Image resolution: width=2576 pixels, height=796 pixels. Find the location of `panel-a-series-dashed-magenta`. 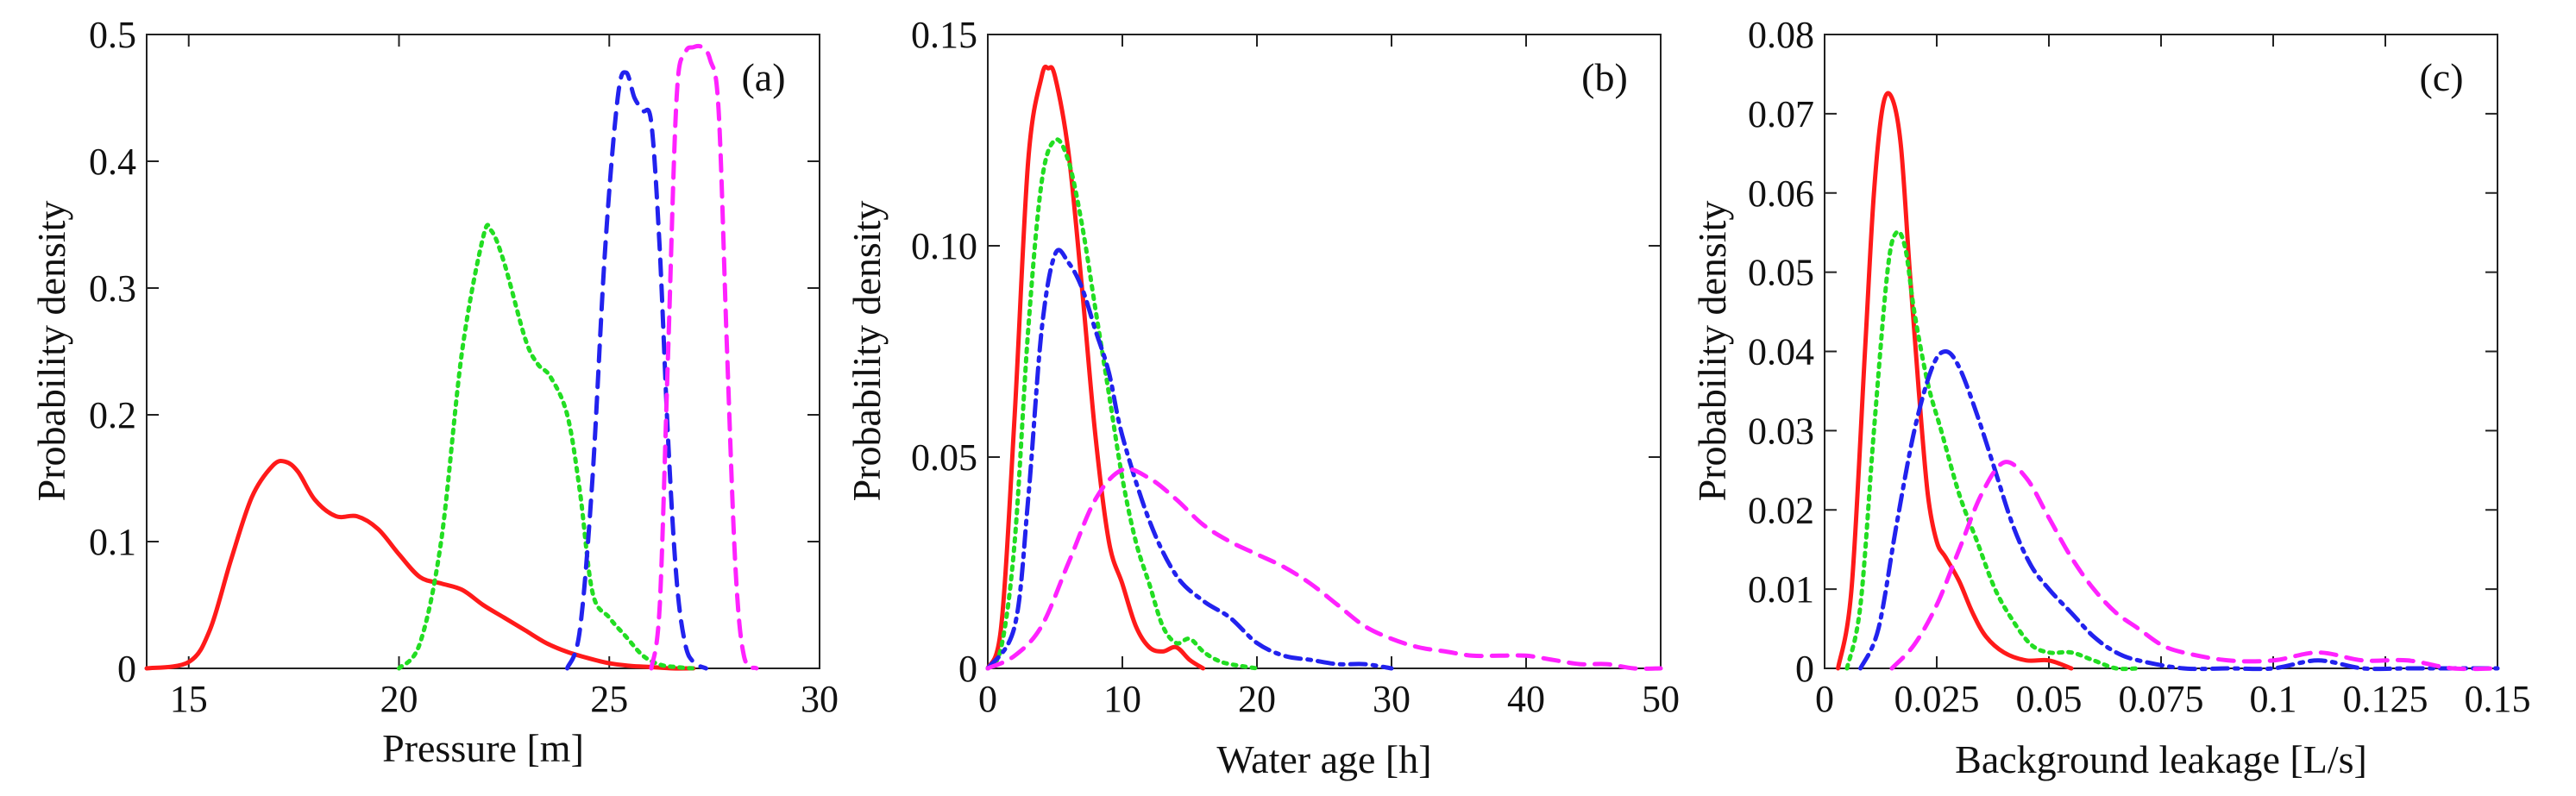

panel-a-series-dashed-magenta is located at coordinates (704, 357).